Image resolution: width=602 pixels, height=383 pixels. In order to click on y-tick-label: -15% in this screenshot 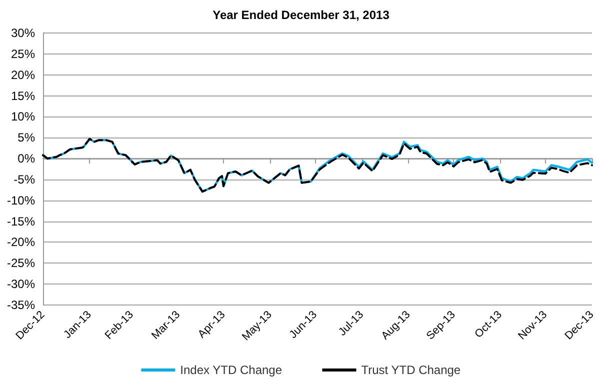, I will do `click(21, 221)`.